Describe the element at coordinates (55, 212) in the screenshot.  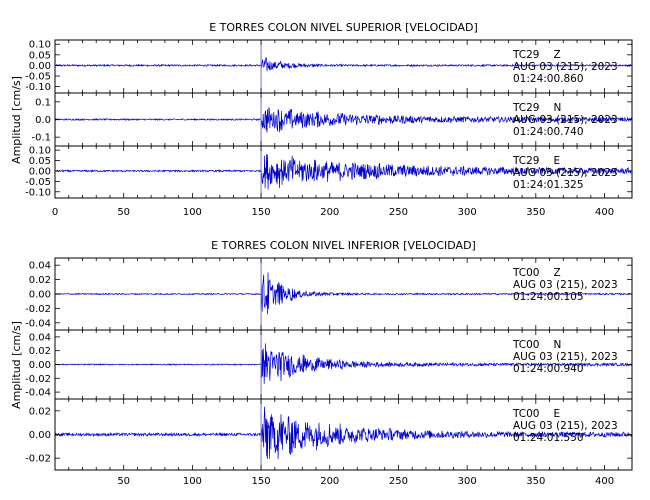
I see `x-tick-label: 0` at that location.